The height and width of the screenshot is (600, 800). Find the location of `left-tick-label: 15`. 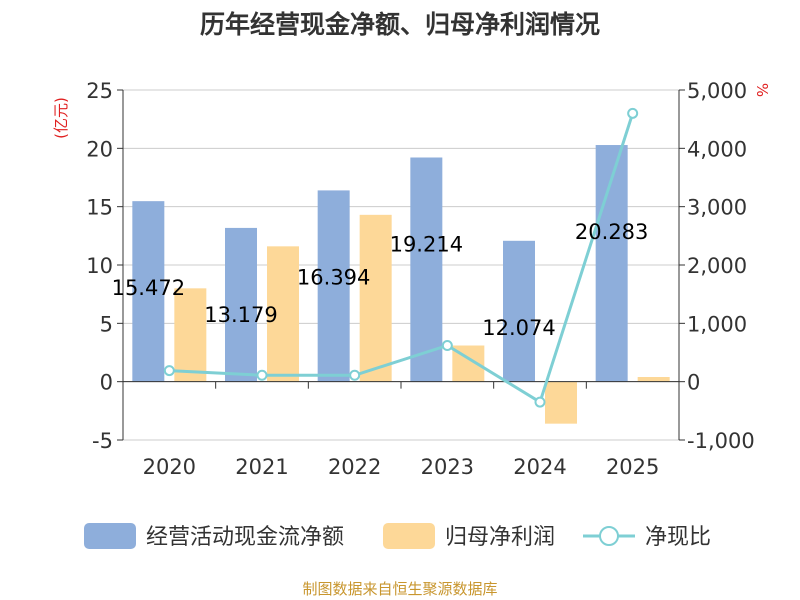

left-tick-label: 15 is located at coordinates (99, 208).